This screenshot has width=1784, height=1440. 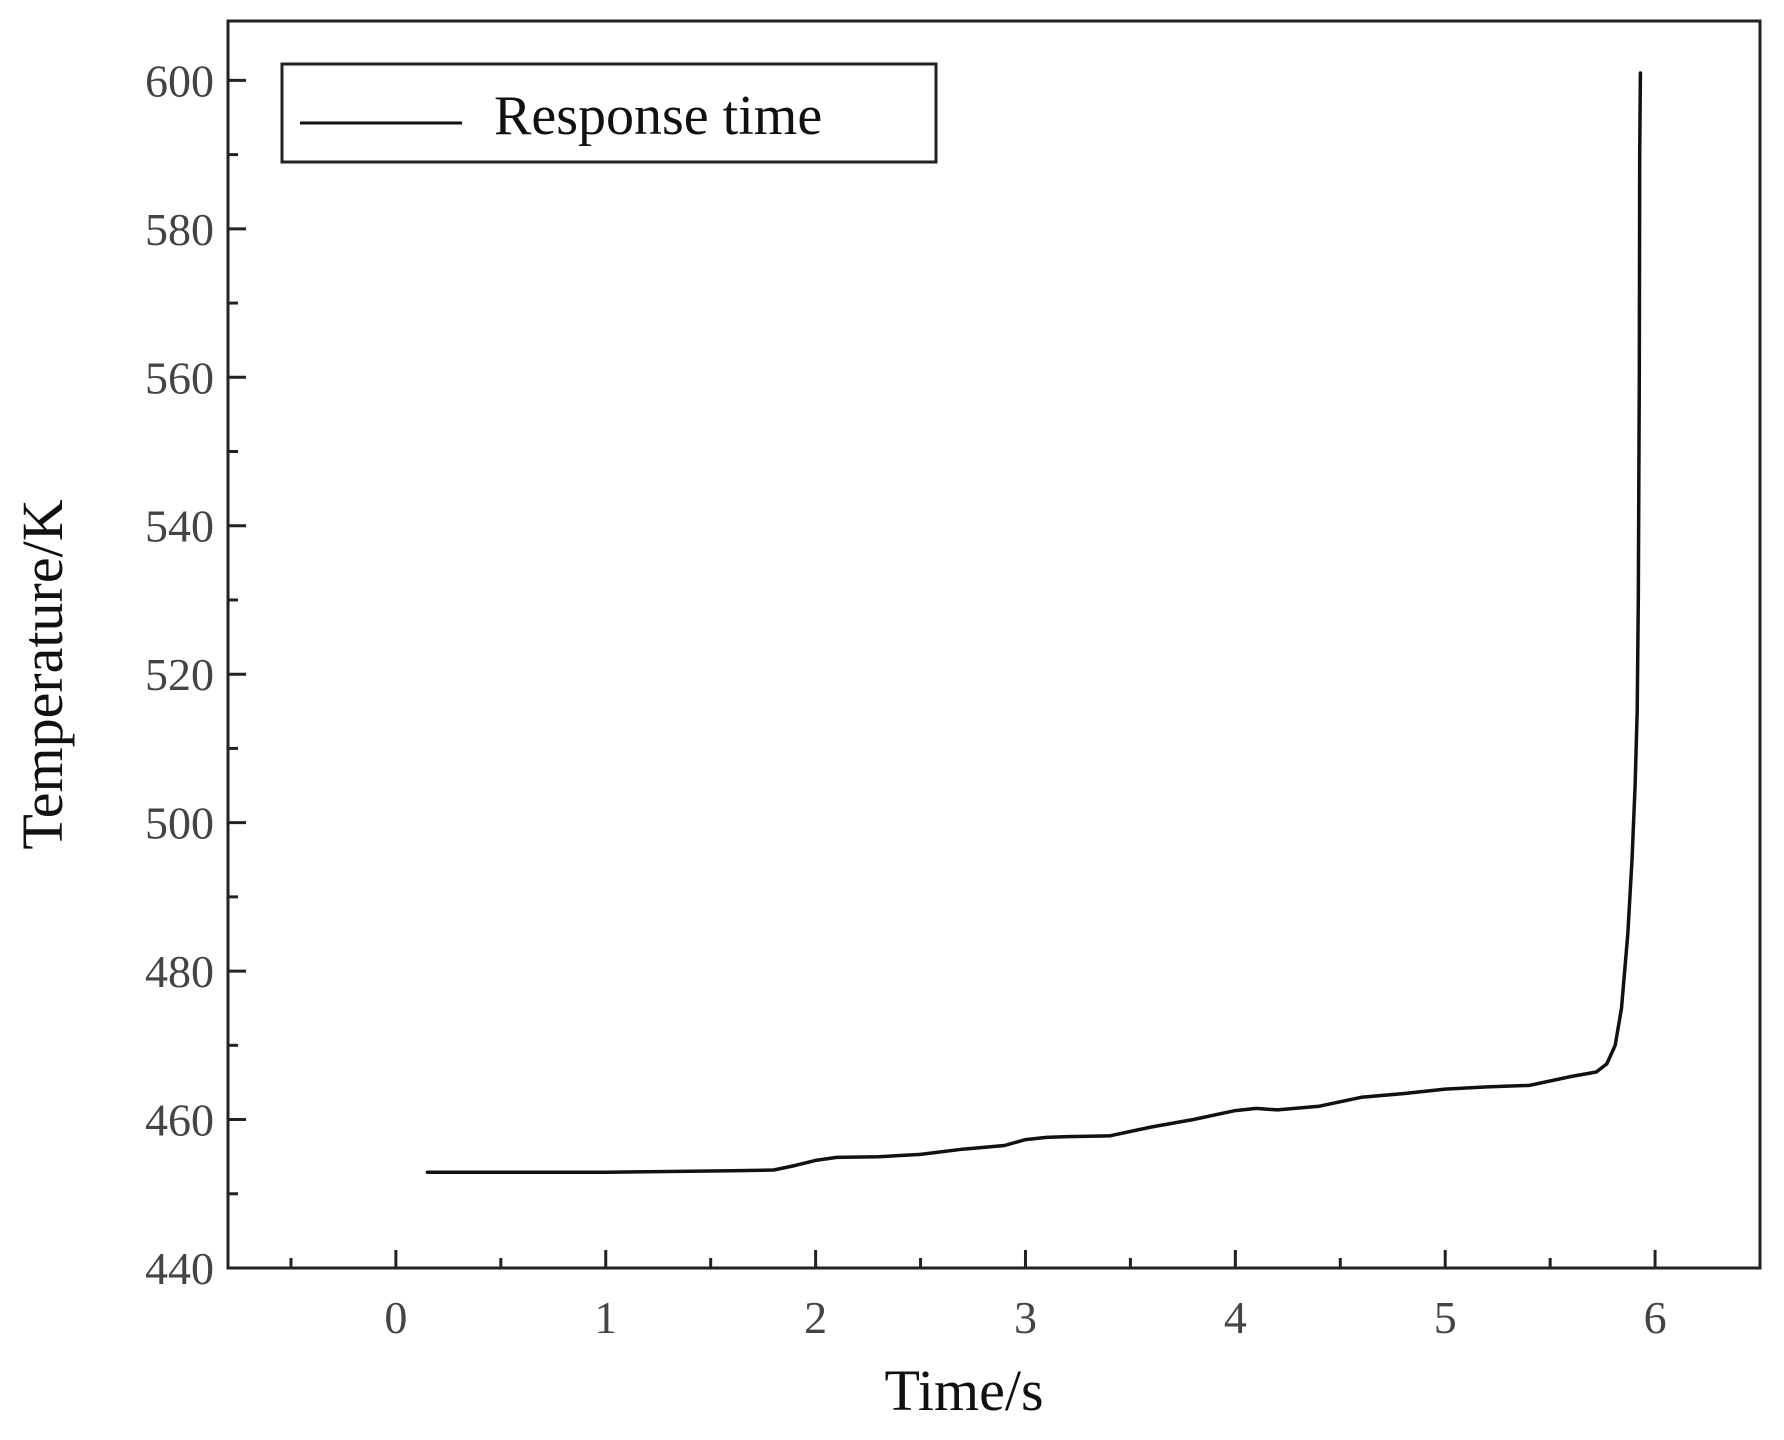 I want to click on legend: Response time, so click(x=609, y=113).